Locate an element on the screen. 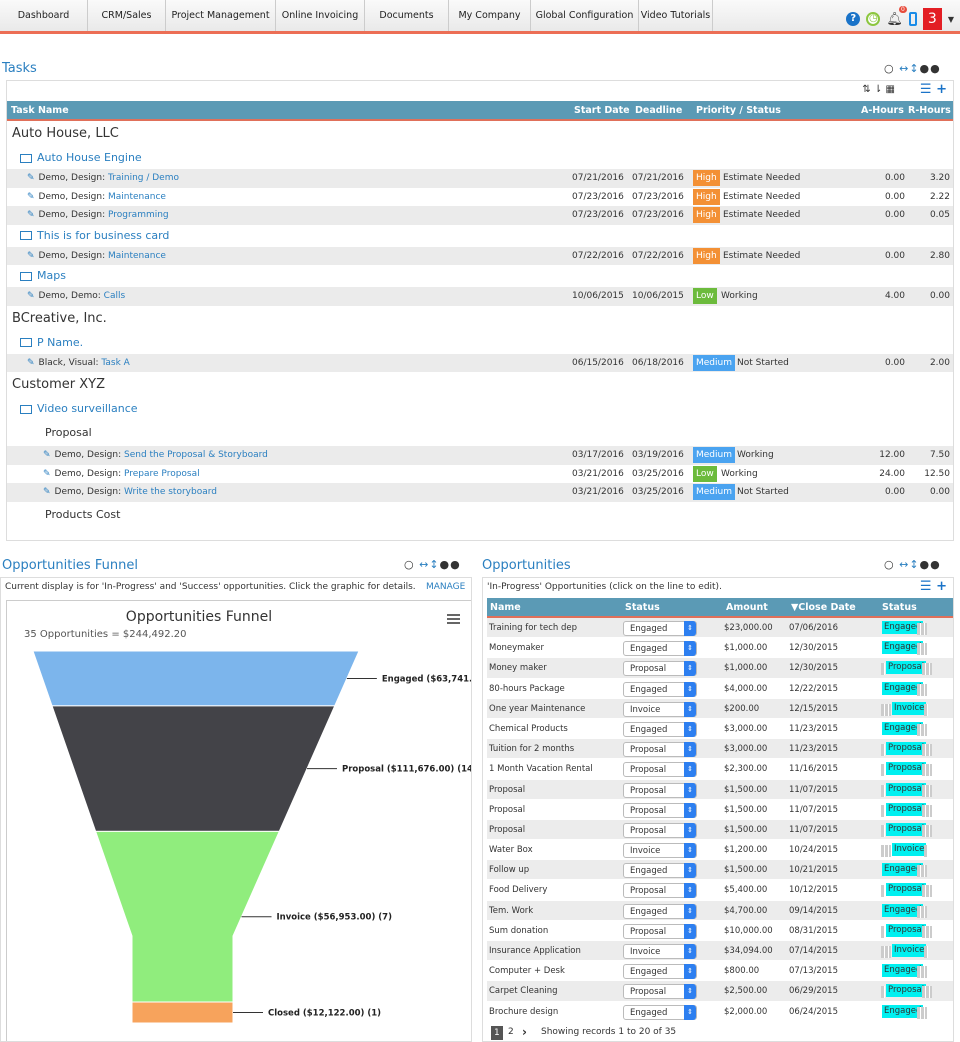 The height and width of the screenshot is (1042, 960). nav-item: Video Tutorials is located at coordinates (676, 15).